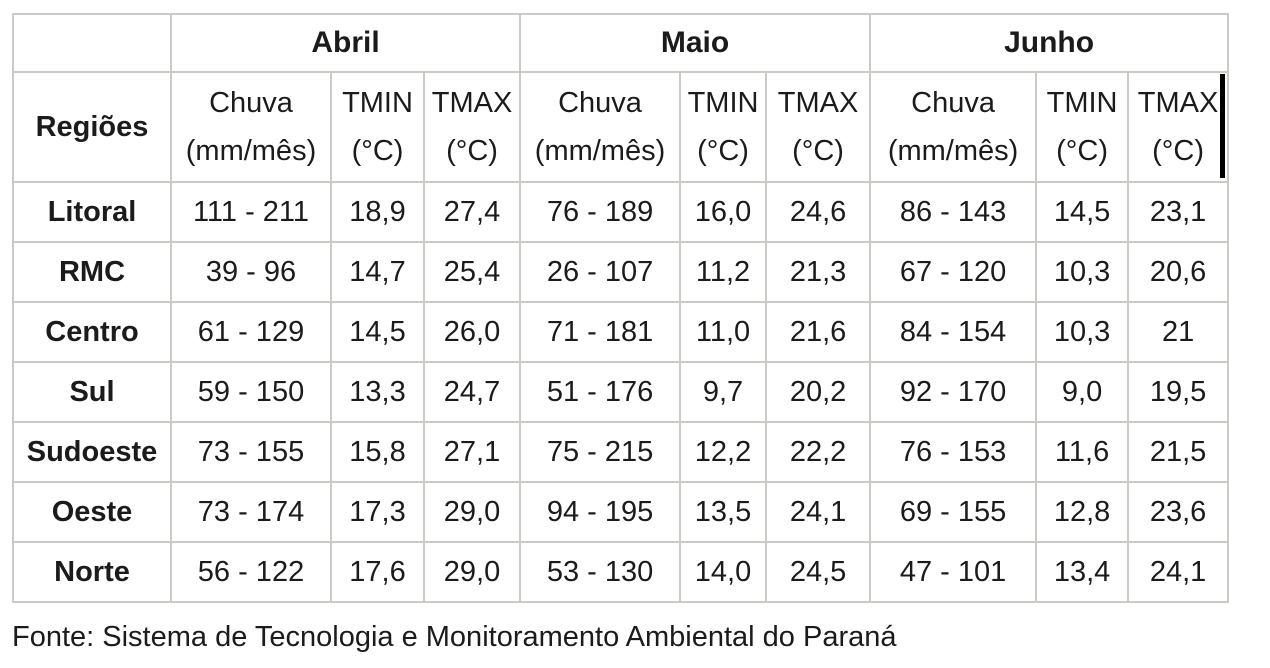 This screenshot has height=668, width=1270. What do you see at coordinates (1049, 43) in the screenshot?
I see `month-header-junho: Junho` at bounding box center [1049, 43].